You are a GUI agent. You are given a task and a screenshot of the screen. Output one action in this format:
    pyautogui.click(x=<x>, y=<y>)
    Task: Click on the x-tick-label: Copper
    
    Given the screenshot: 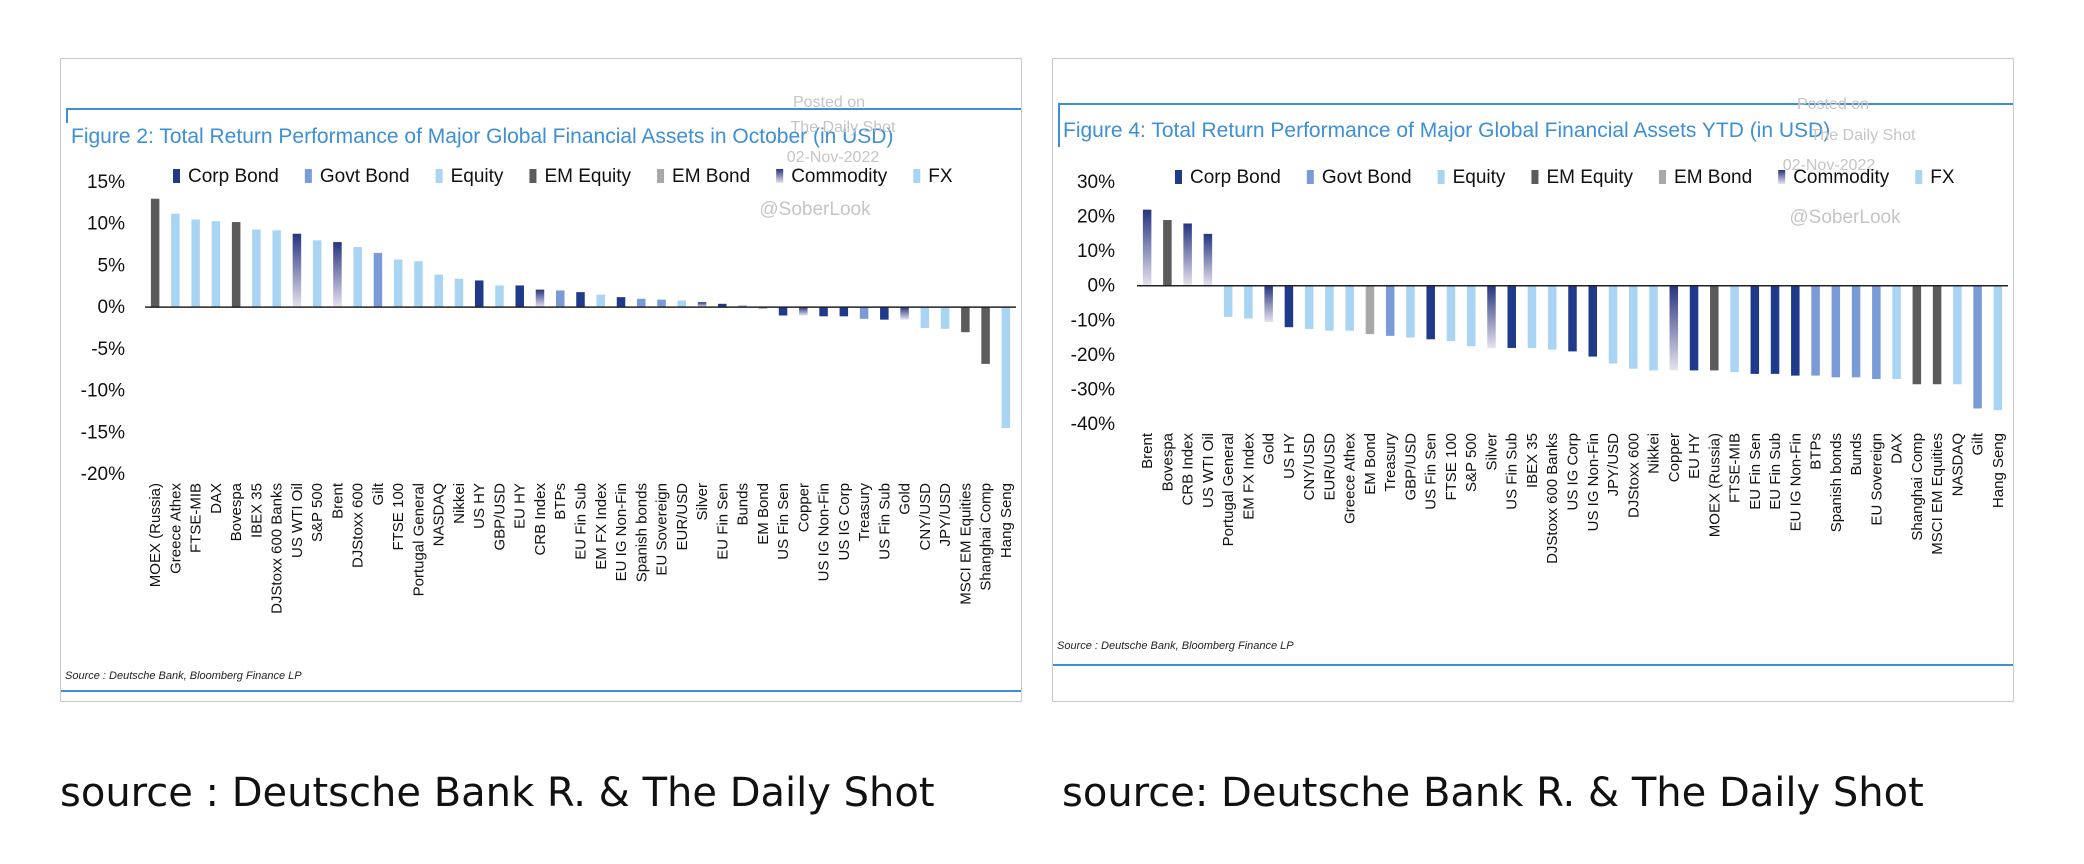 What is the action you would take?
    pyautogui.click(x=803, y=507)
    